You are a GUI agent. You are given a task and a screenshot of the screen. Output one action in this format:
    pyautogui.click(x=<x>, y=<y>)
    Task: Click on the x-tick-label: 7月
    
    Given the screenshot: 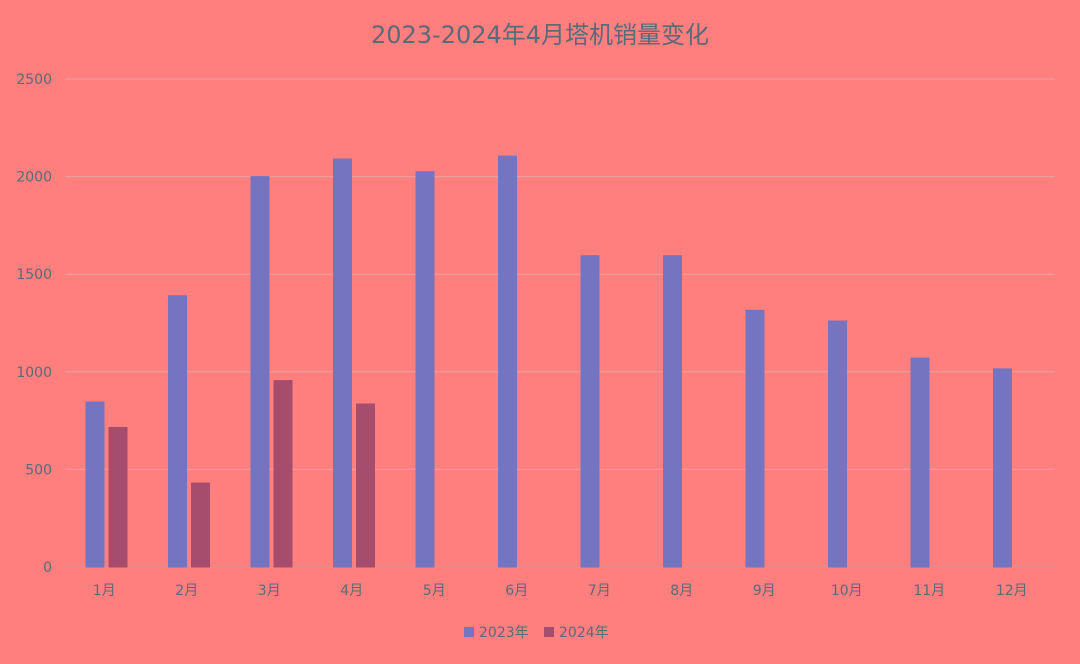 What is the action you would take?
    pyautogui.click(x=599, y=591)
    